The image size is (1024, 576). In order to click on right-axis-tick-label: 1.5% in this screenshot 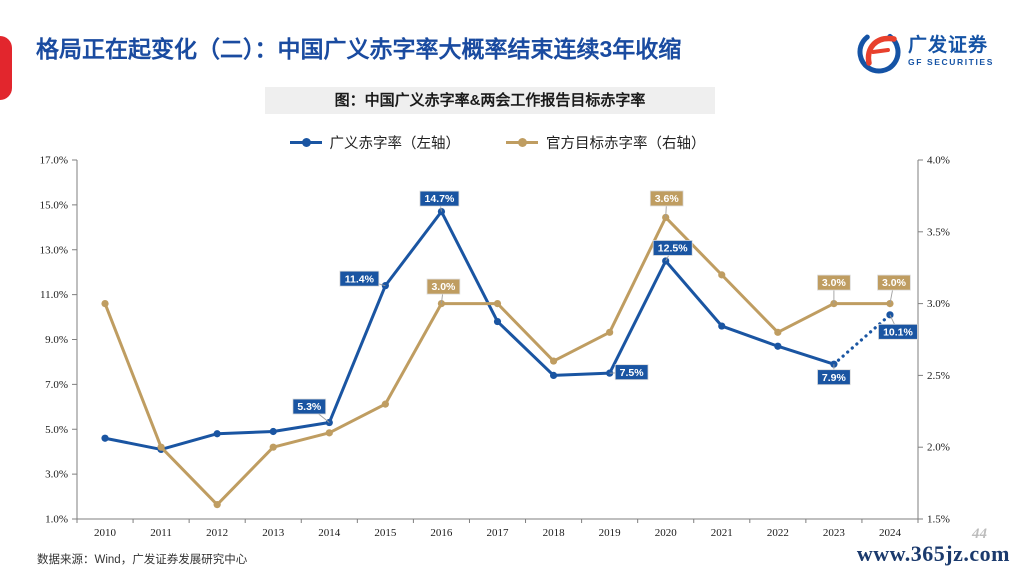, I will do `click(938, 520)`.